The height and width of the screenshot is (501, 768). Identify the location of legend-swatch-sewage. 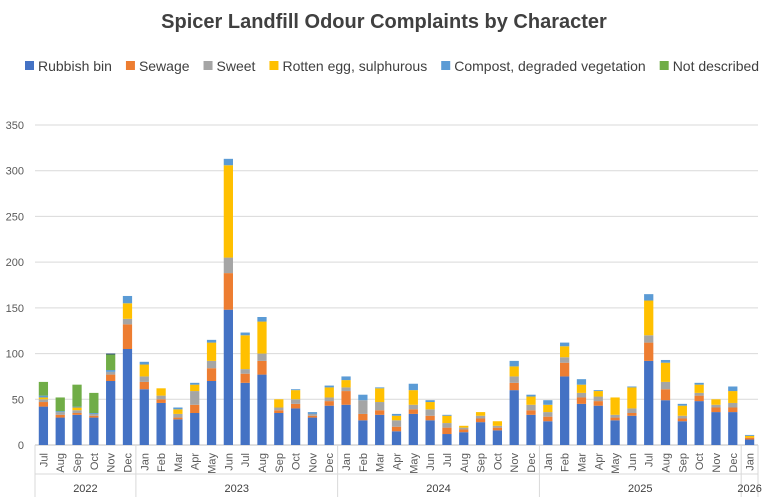
(130, 65).